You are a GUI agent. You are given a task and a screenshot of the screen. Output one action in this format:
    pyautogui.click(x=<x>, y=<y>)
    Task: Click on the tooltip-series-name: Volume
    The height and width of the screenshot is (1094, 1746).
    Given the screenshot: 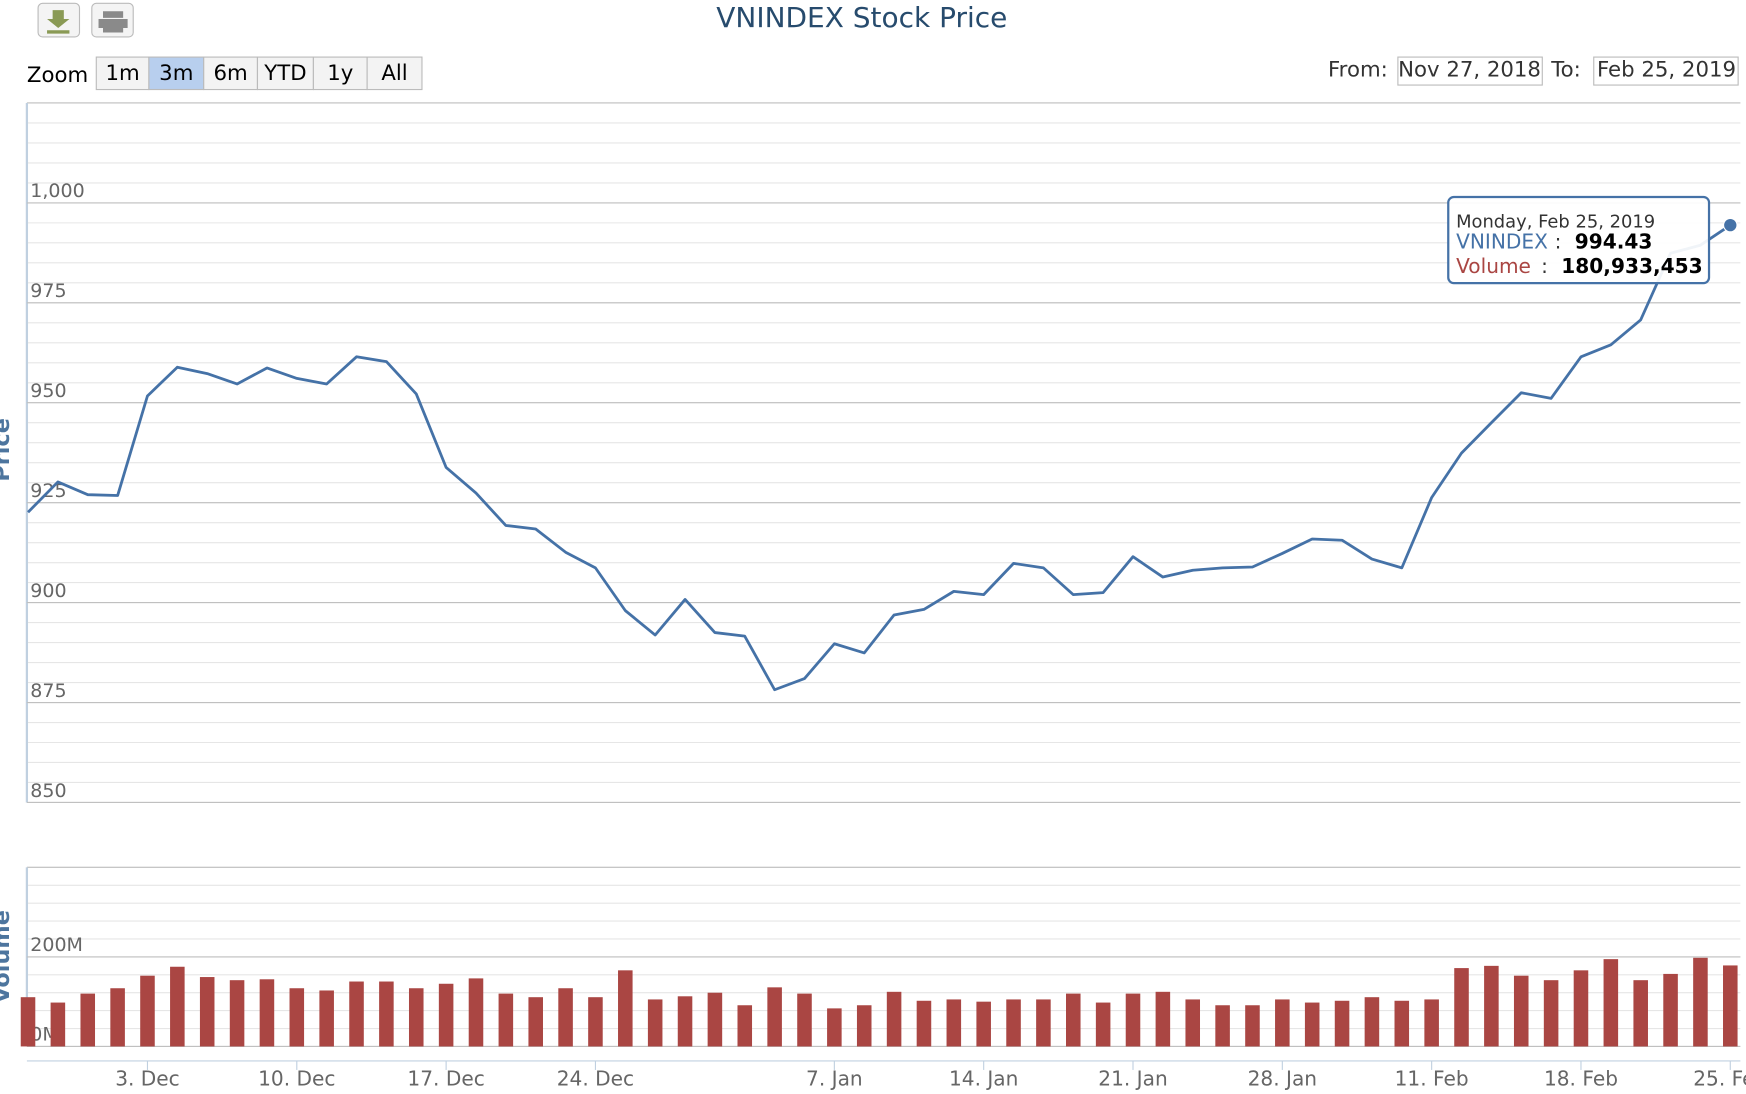 What is the action you would take?
    pyautogui.click(x=1493, y=266)
    